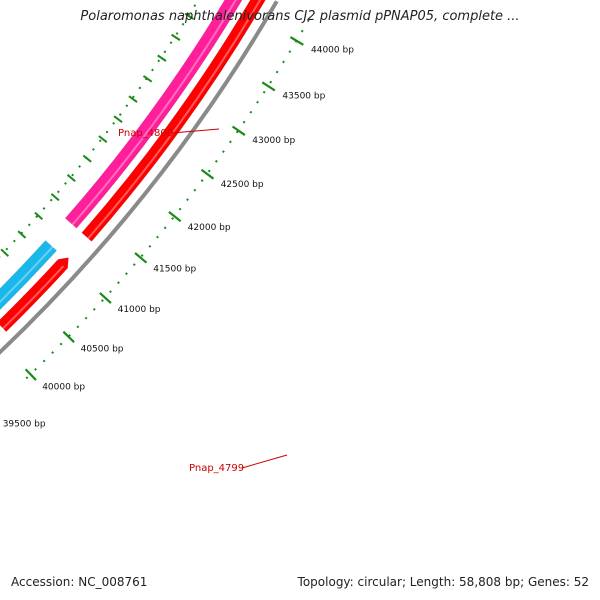 The width and height of the screenshot is (600, 600). I want to click on ruler-tick-label: 40000 bp, so click(63, 388).